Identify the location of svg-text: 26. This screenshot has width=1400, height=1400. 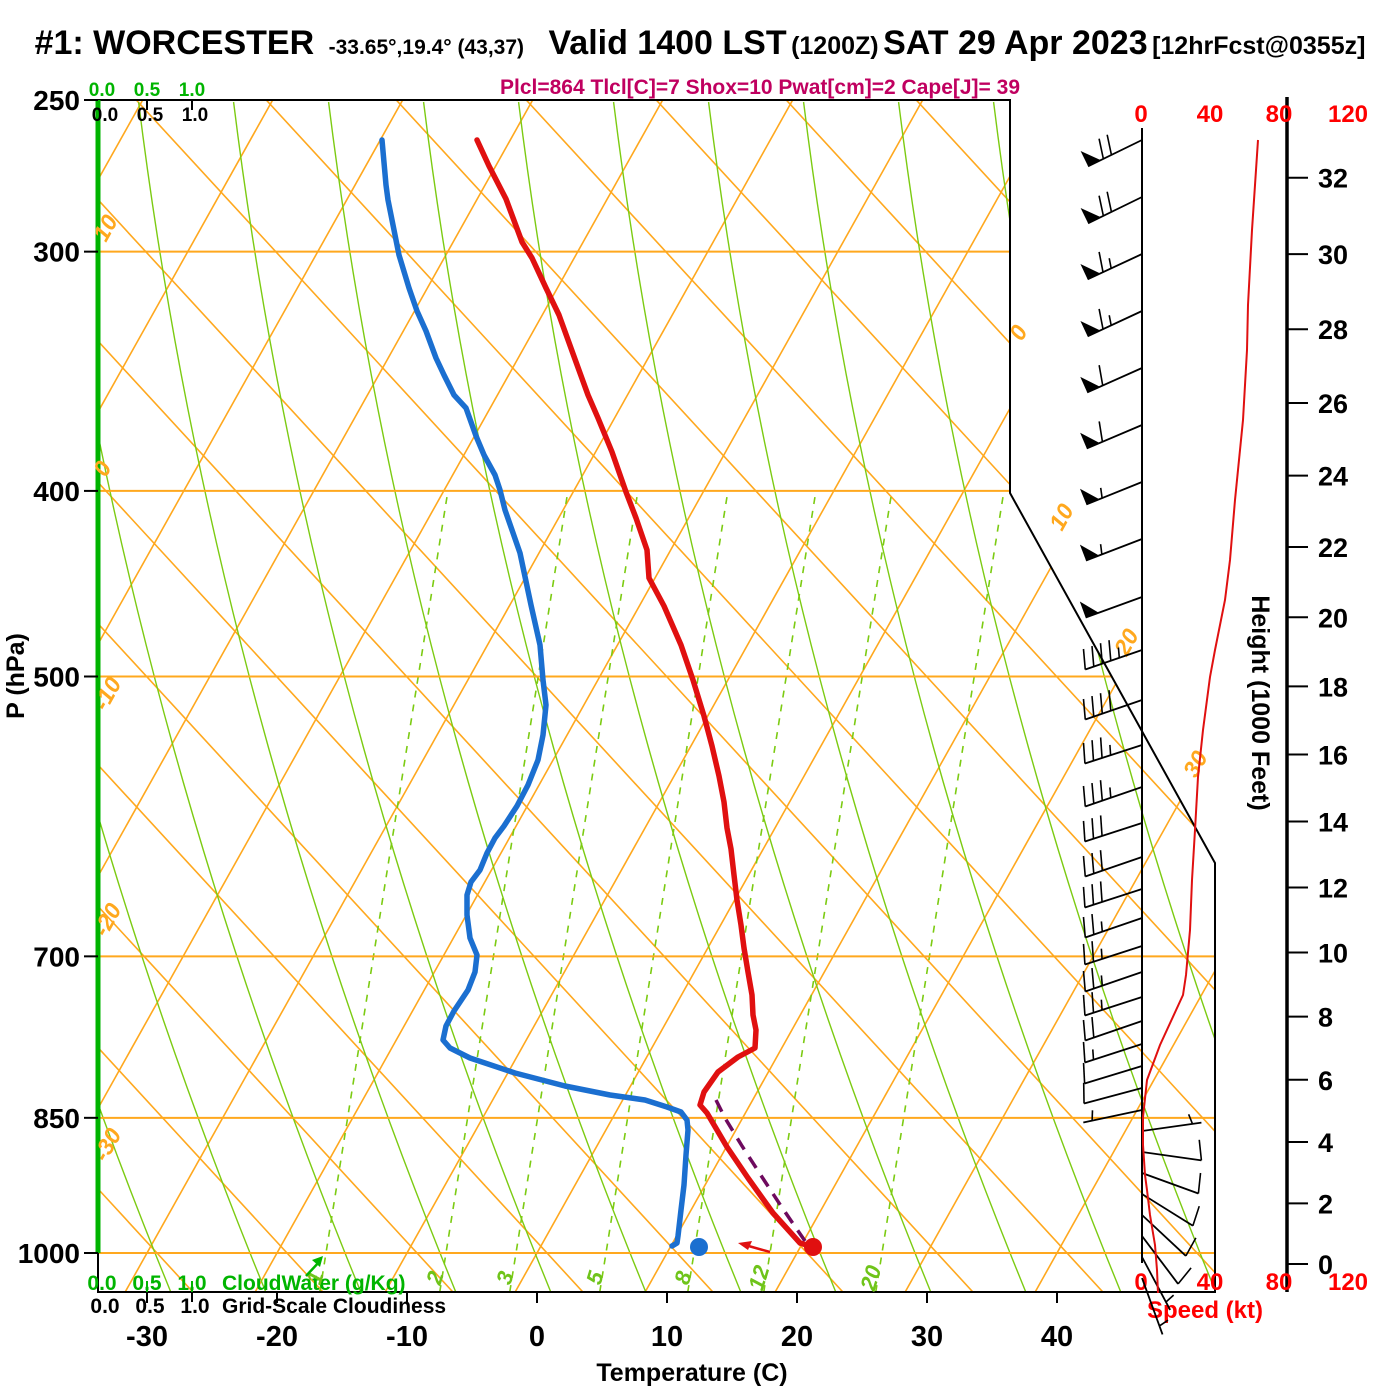
(1333, 404).